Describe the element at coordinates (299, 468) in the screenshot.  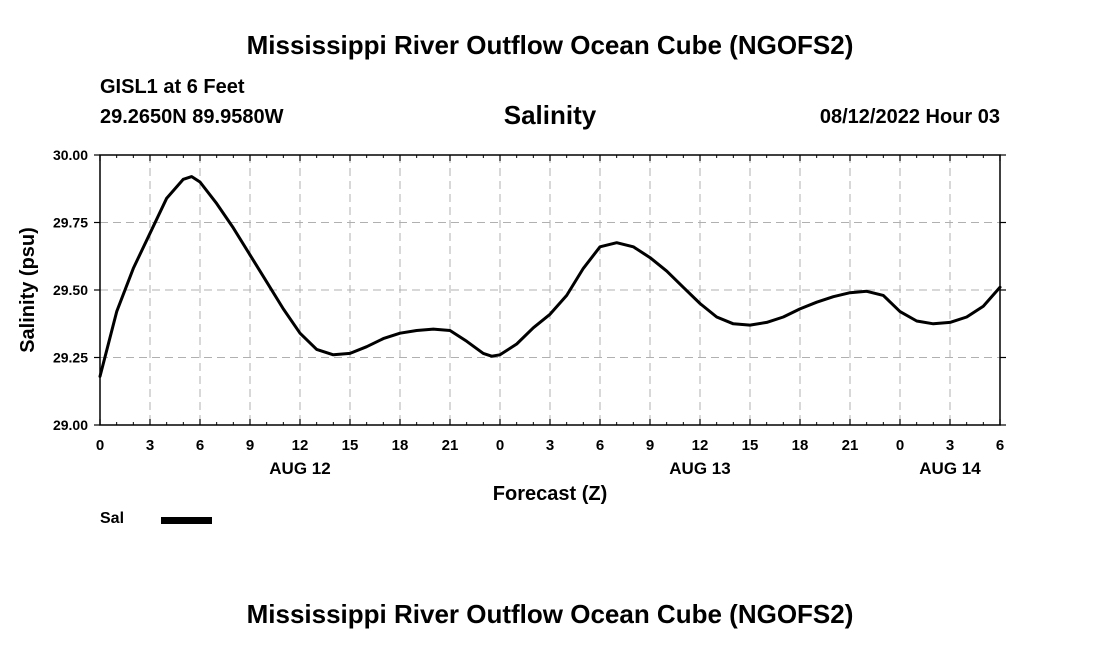
I see `date-label: AUG 12` at that location.